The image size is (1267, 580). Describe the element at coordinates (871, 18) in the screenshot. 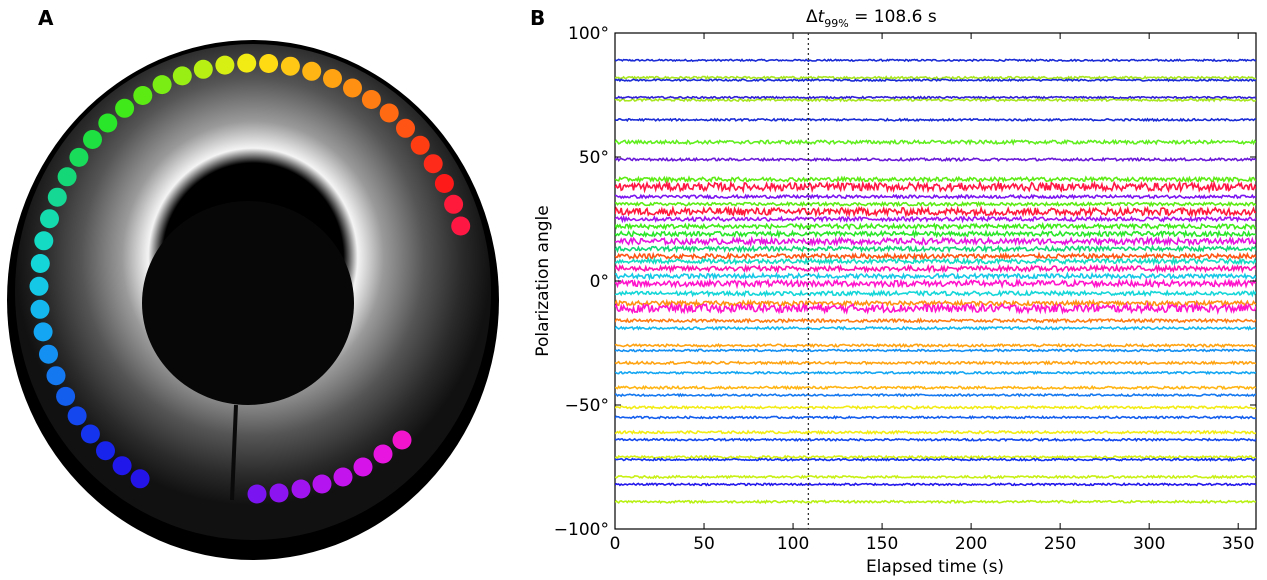

I see `annotation-text: Δt99% = 108.6 s` at that location.